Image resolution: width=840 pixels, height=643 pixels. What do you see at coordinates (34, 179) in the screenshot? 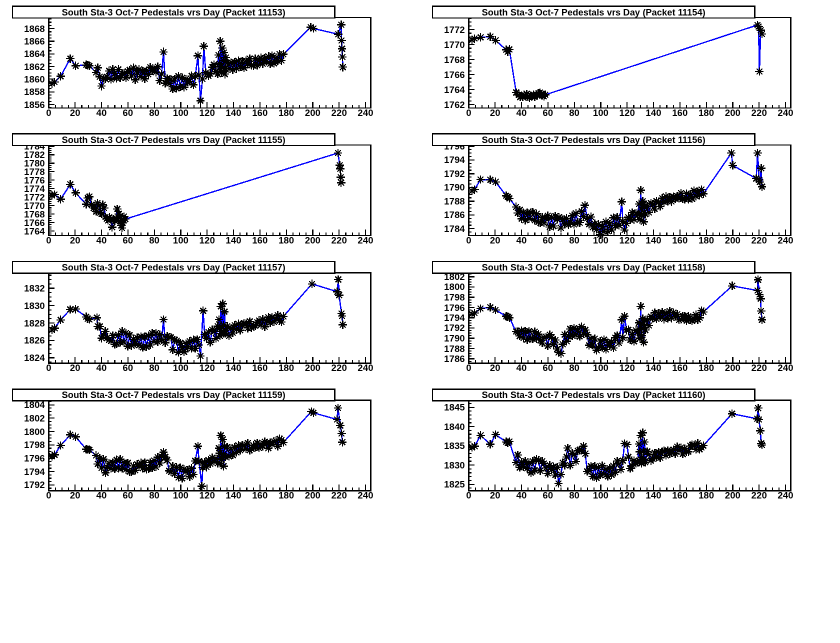
I see `svg-text: 1776` at bounding box center [34, 179].